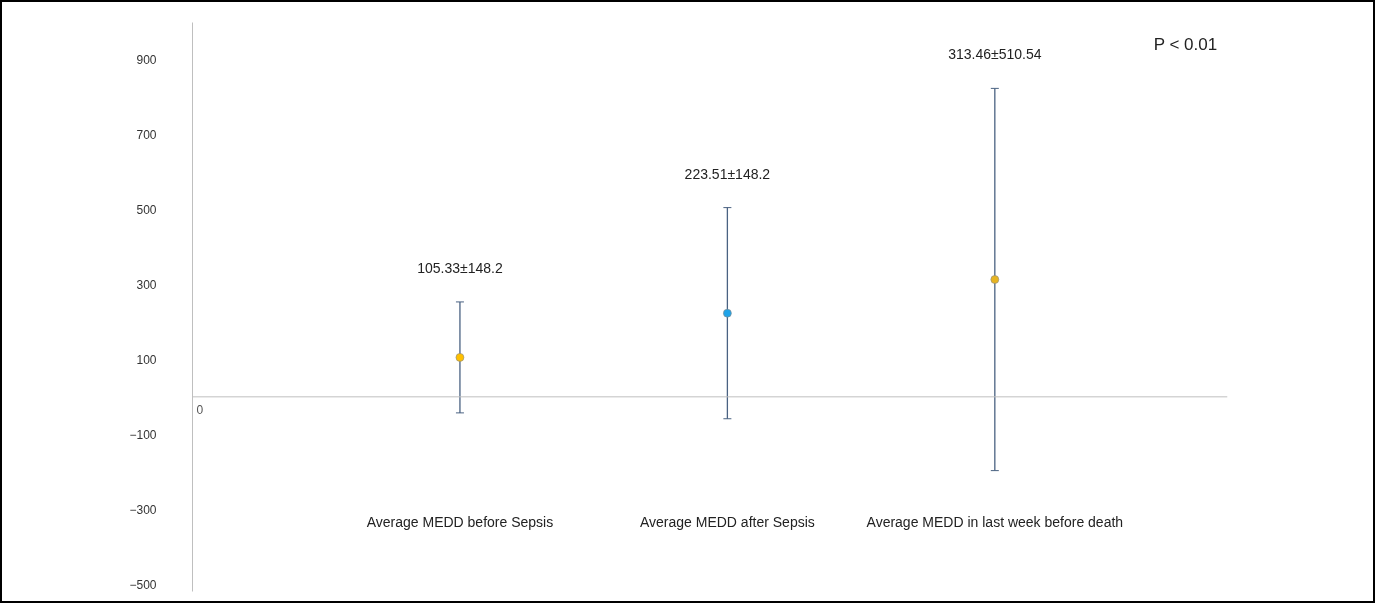 Image resolution: width=1381 pixels, height=609 pixels. Describe the element at coordinates (143, 584) in the screenshot. I see `y-tick-label: −500` at that location.